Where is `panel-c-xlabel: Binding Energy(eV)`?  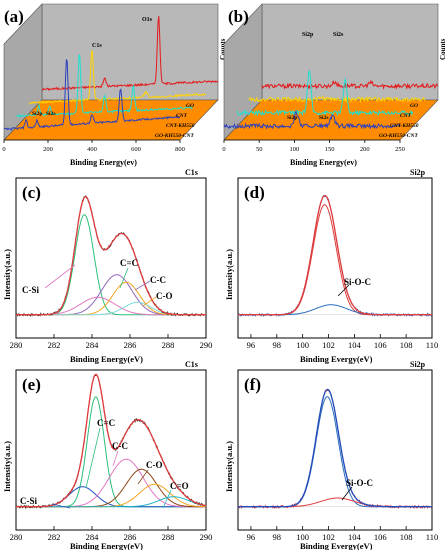
panel-c-xlabel: Binding Energy(eV) is located at coordinates (106, 359).